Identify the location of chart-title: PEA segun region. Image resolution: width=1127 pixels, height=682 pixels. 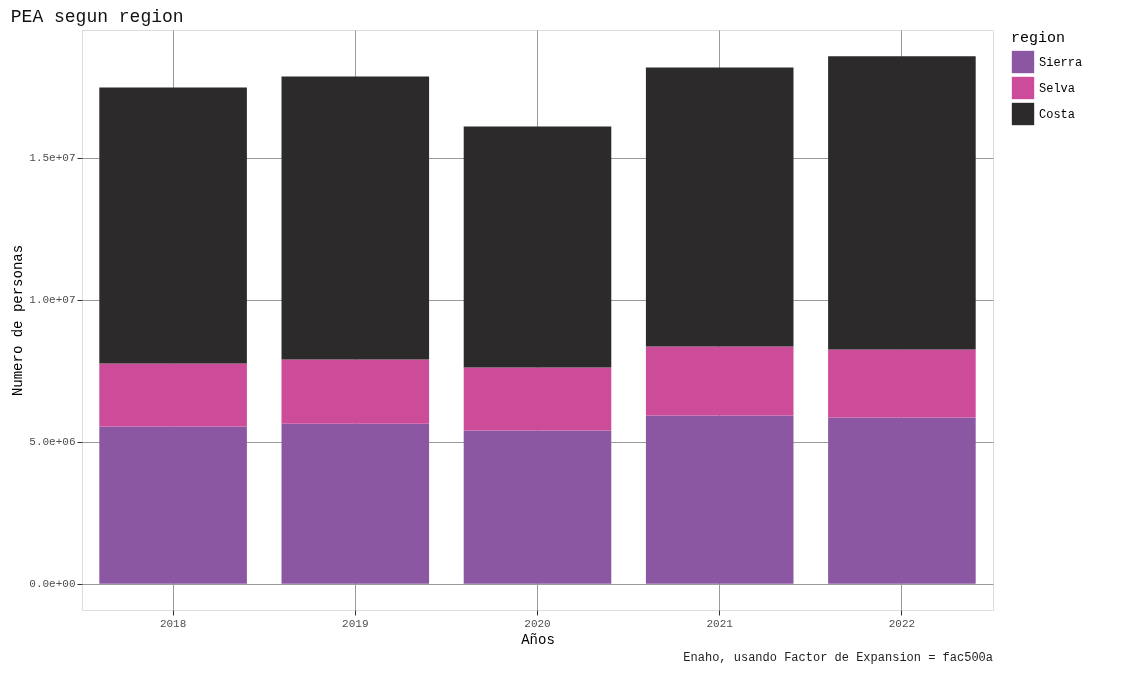
(97, 17).